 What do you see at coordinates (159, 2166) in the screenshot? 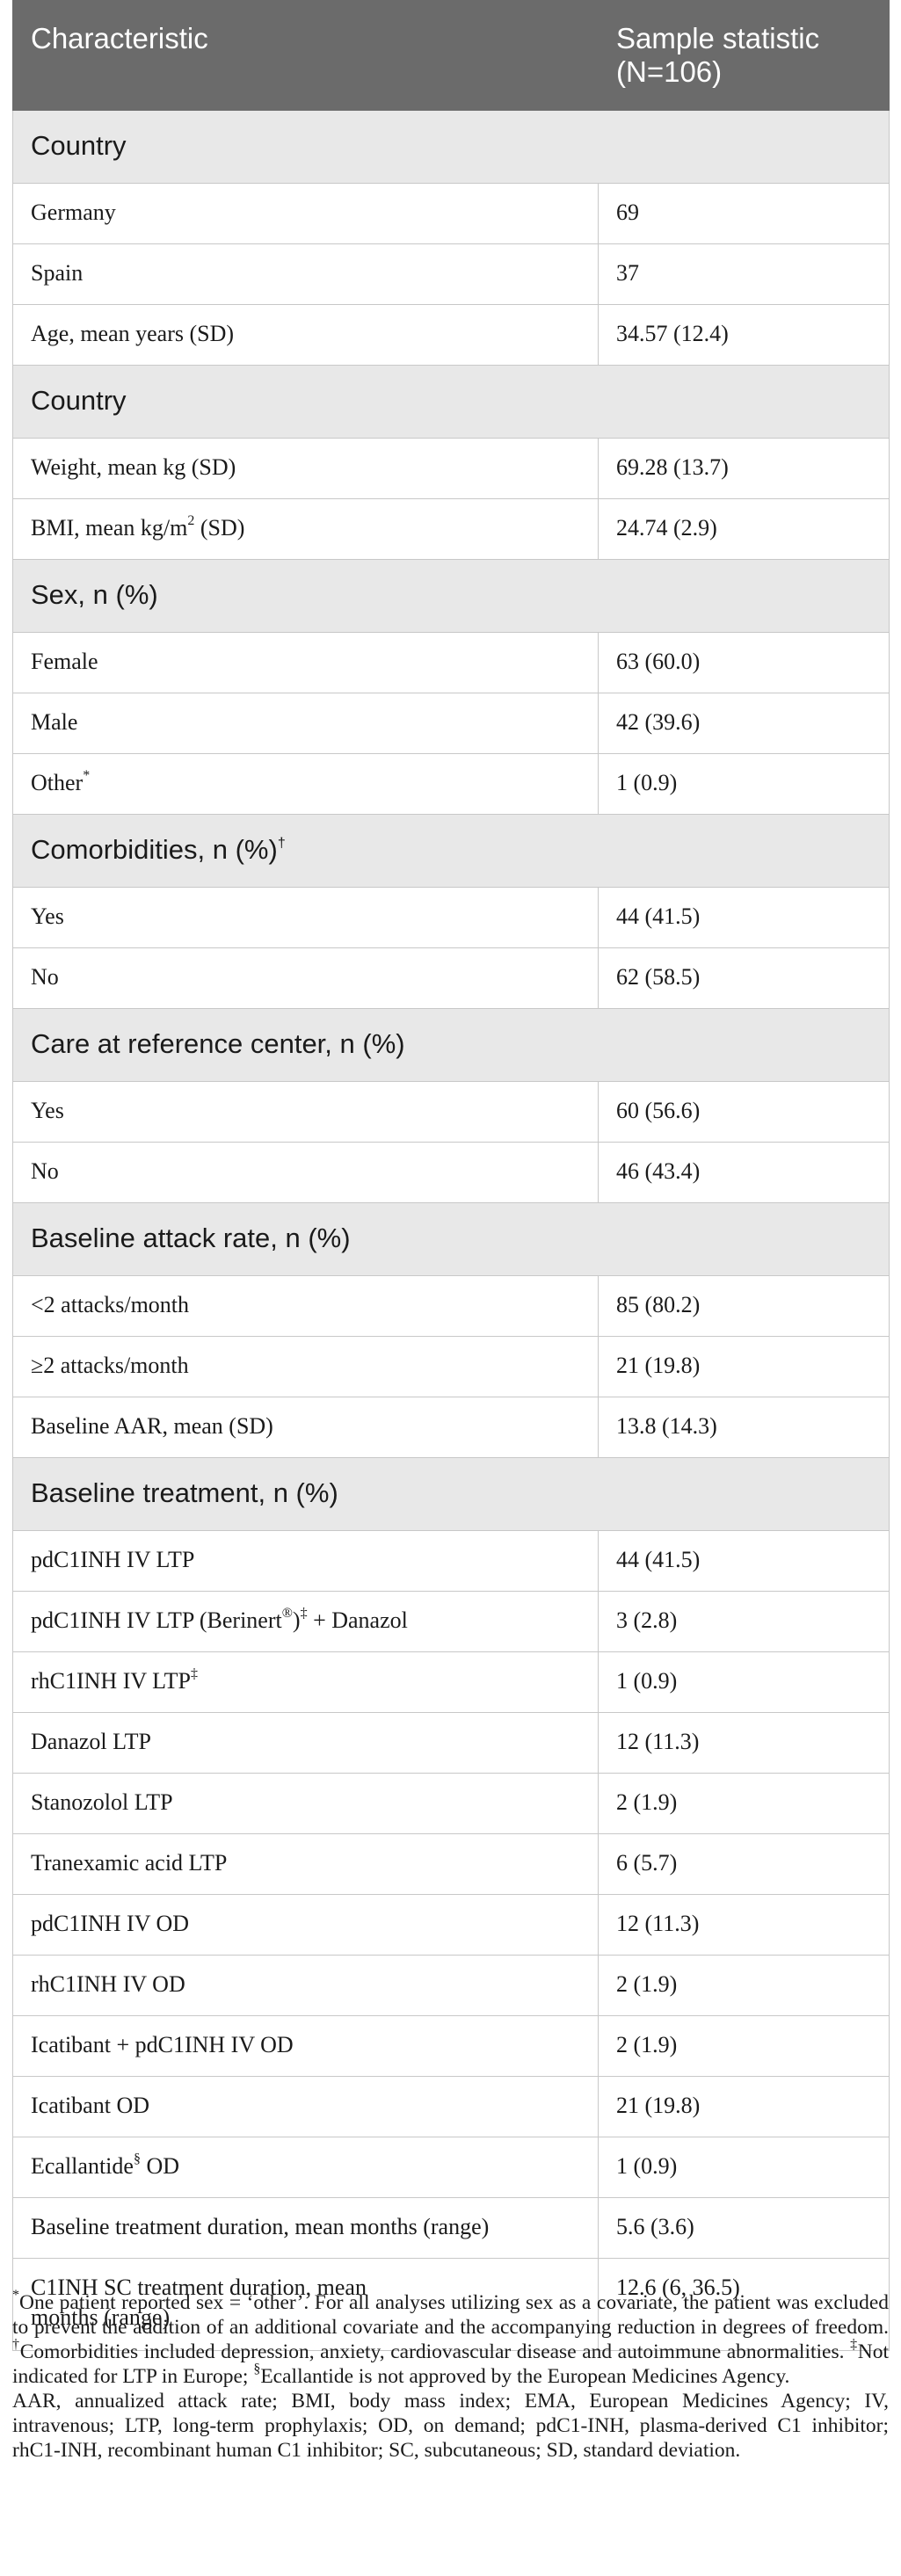
I see `row-label-text: OD` at bounding box center [159, 2166].